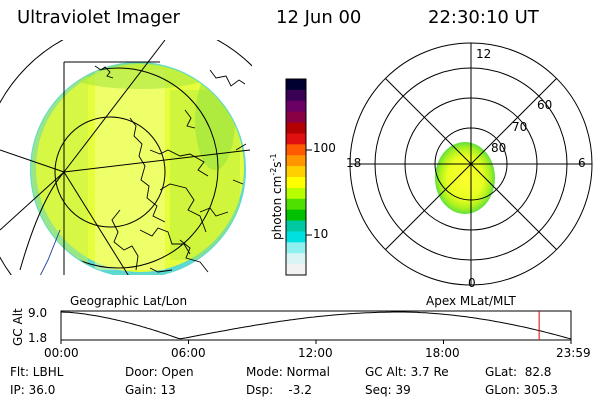 This screenshot has height=400, width=600. I want to click on status-door: Door: Open, so click(159, 372).